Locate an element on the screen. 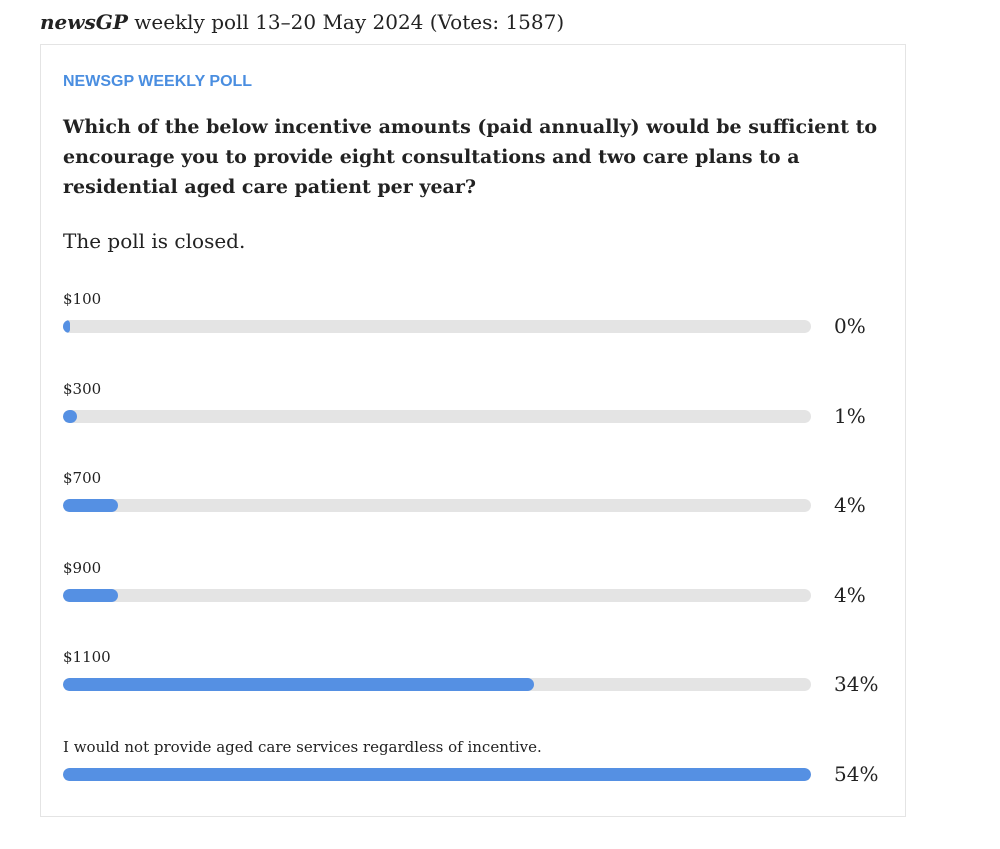 The image size is (1000, 849). poll-option: $300 1% is located at coordinates (473, 415).